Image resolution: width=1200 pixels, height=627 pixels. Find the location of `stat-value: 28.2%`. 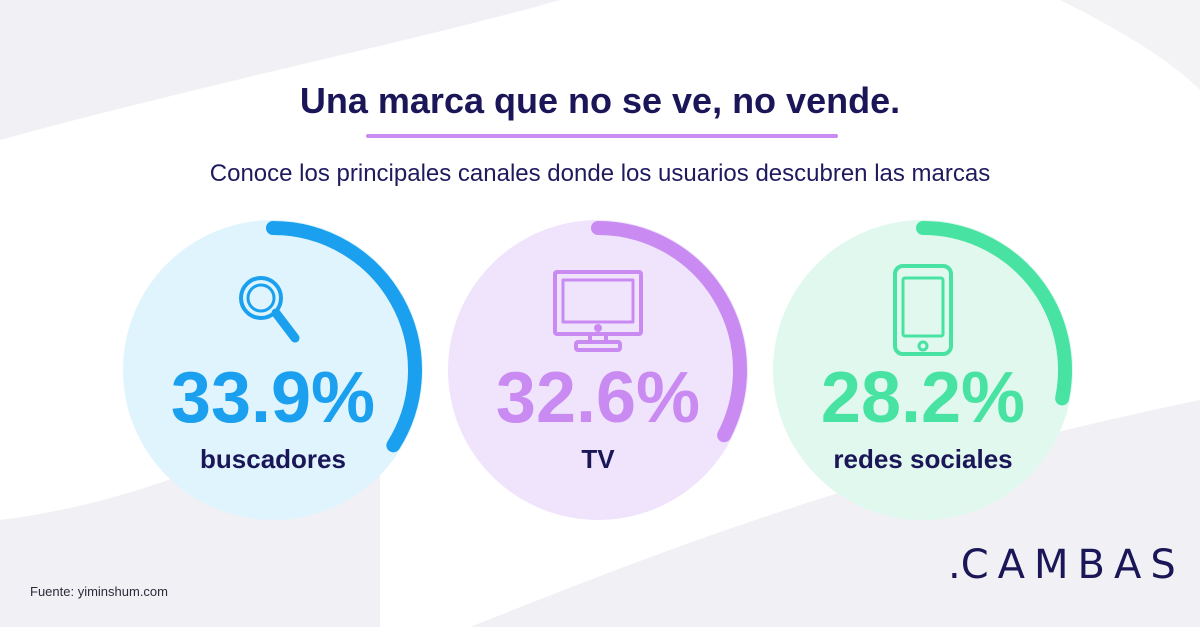

stat-value: 28.2% is located at coordinates (923, 398).